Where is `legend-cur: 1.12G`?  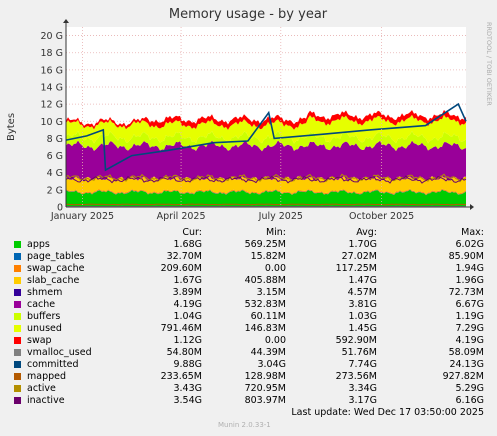
legend-cur: 1.12G is located at coordinates (187, 340).